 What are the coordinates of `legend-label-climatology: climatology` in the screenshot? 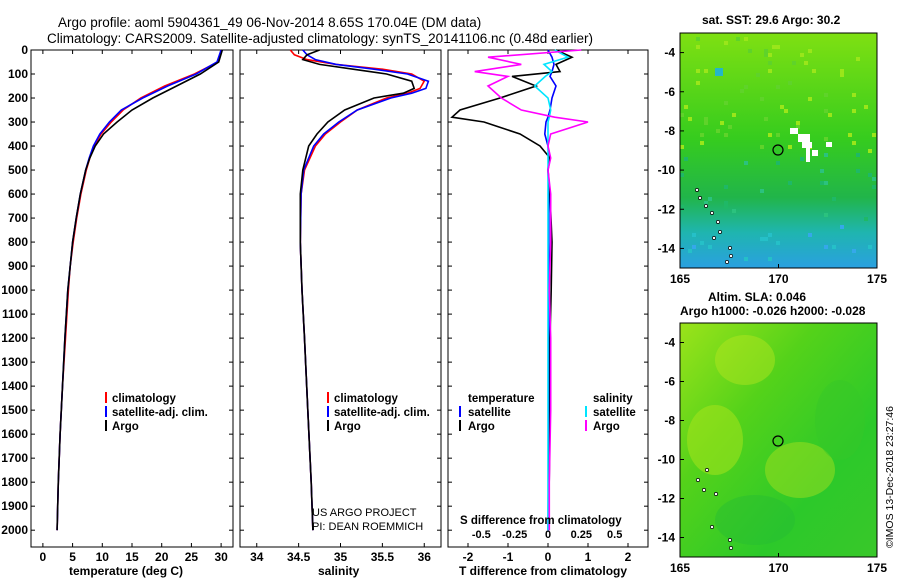 It's located at (366, 399).